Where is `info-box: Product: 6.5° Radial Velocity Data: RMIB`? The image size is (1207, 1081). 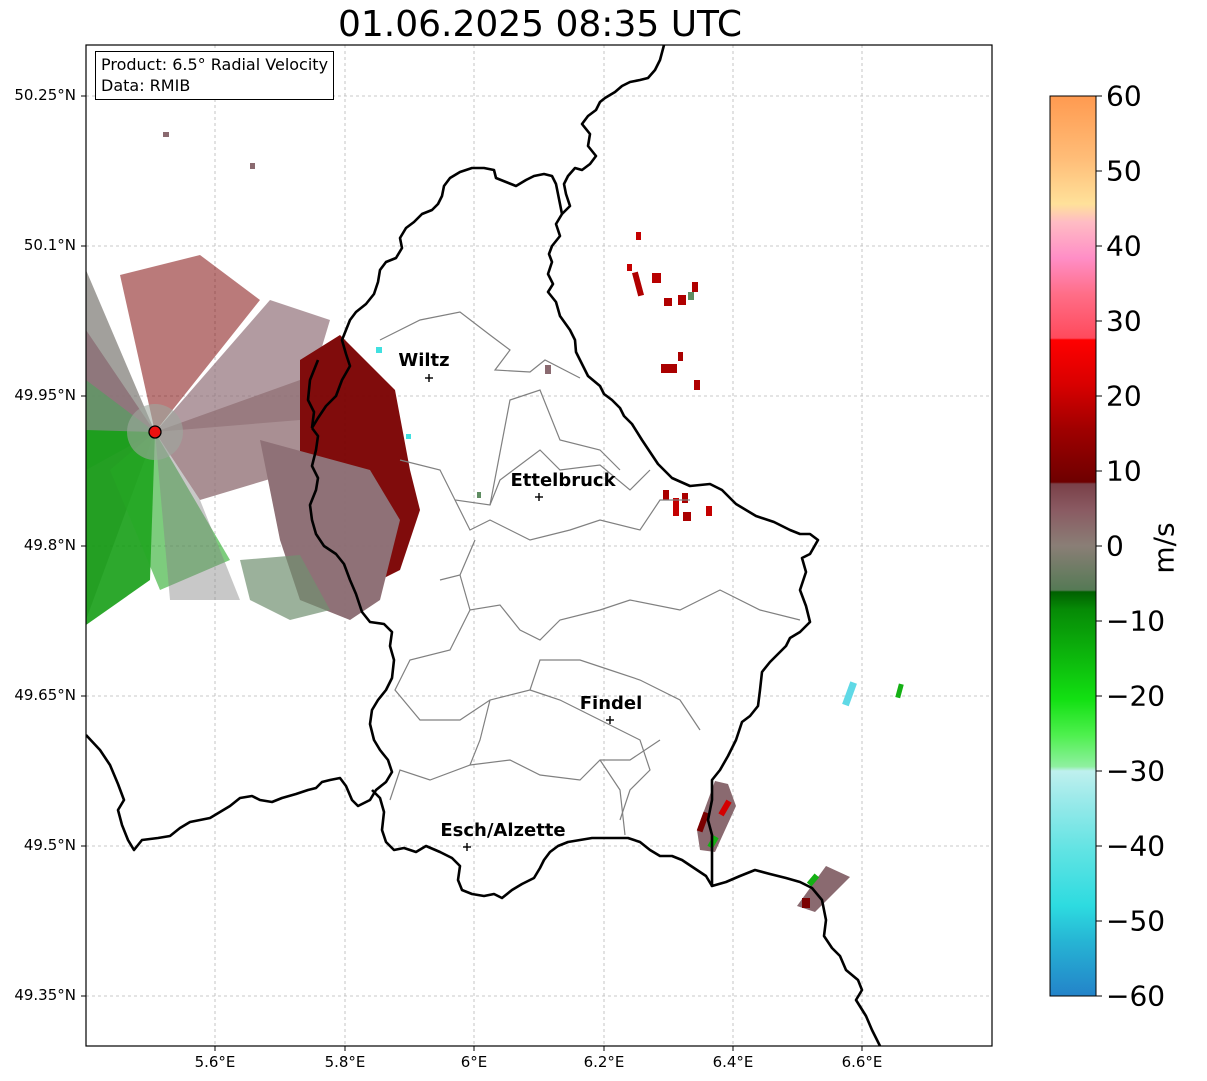 info-box: Product: 6.5° Radial Velocity Data: RMIB is located at coordinates (215, 75).